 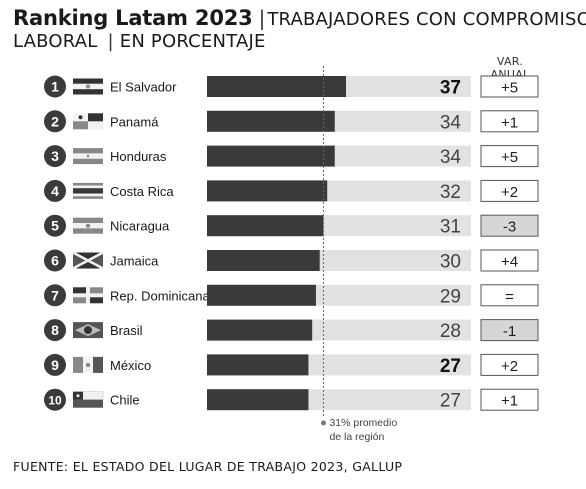 What do you see at coordinates (55, 295) in the screenshot?
I see `rank-number: 7` at bounding box center [55, 295].